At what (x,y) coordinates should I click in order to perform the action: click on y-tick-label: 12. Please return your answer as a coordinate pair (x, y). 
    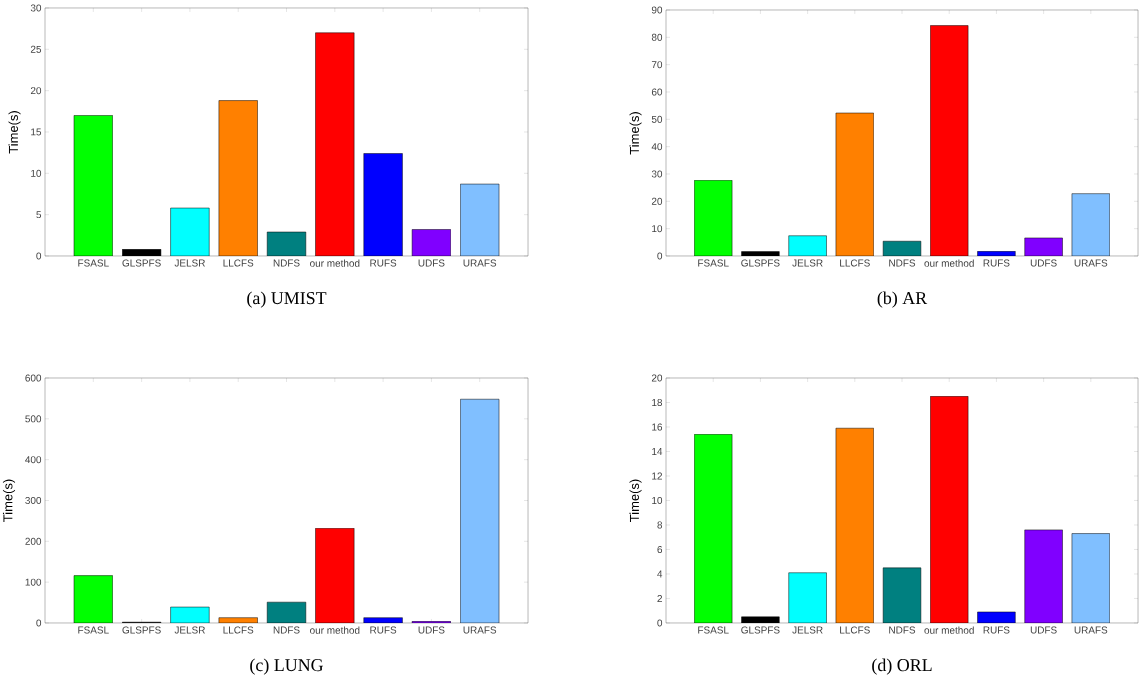
    Looking at the image, I should click on (657, 476).